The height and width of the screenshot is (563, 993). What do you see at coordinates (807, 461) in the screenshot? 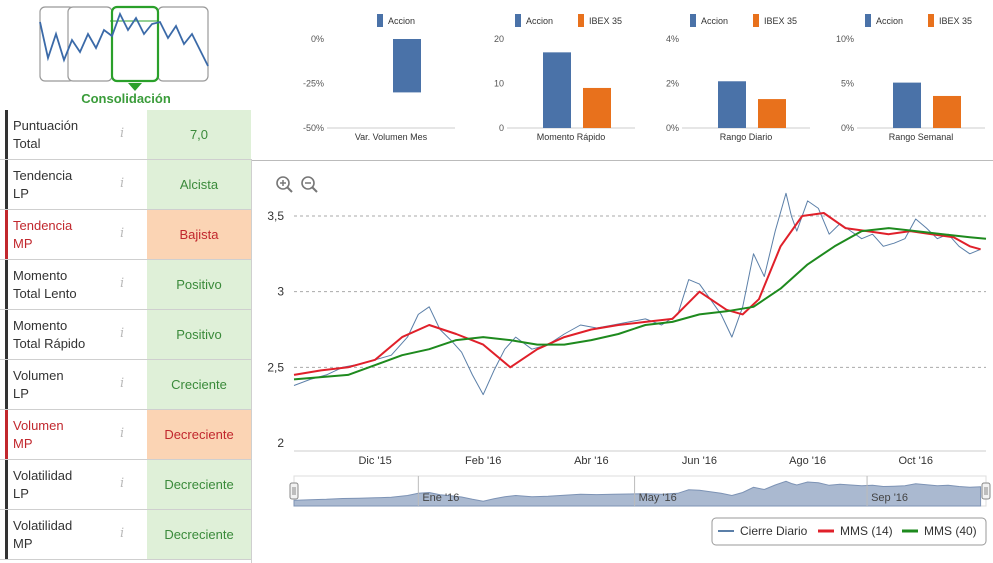
I see `xtick-label: Ago '16` at bounding box center [807, 461].